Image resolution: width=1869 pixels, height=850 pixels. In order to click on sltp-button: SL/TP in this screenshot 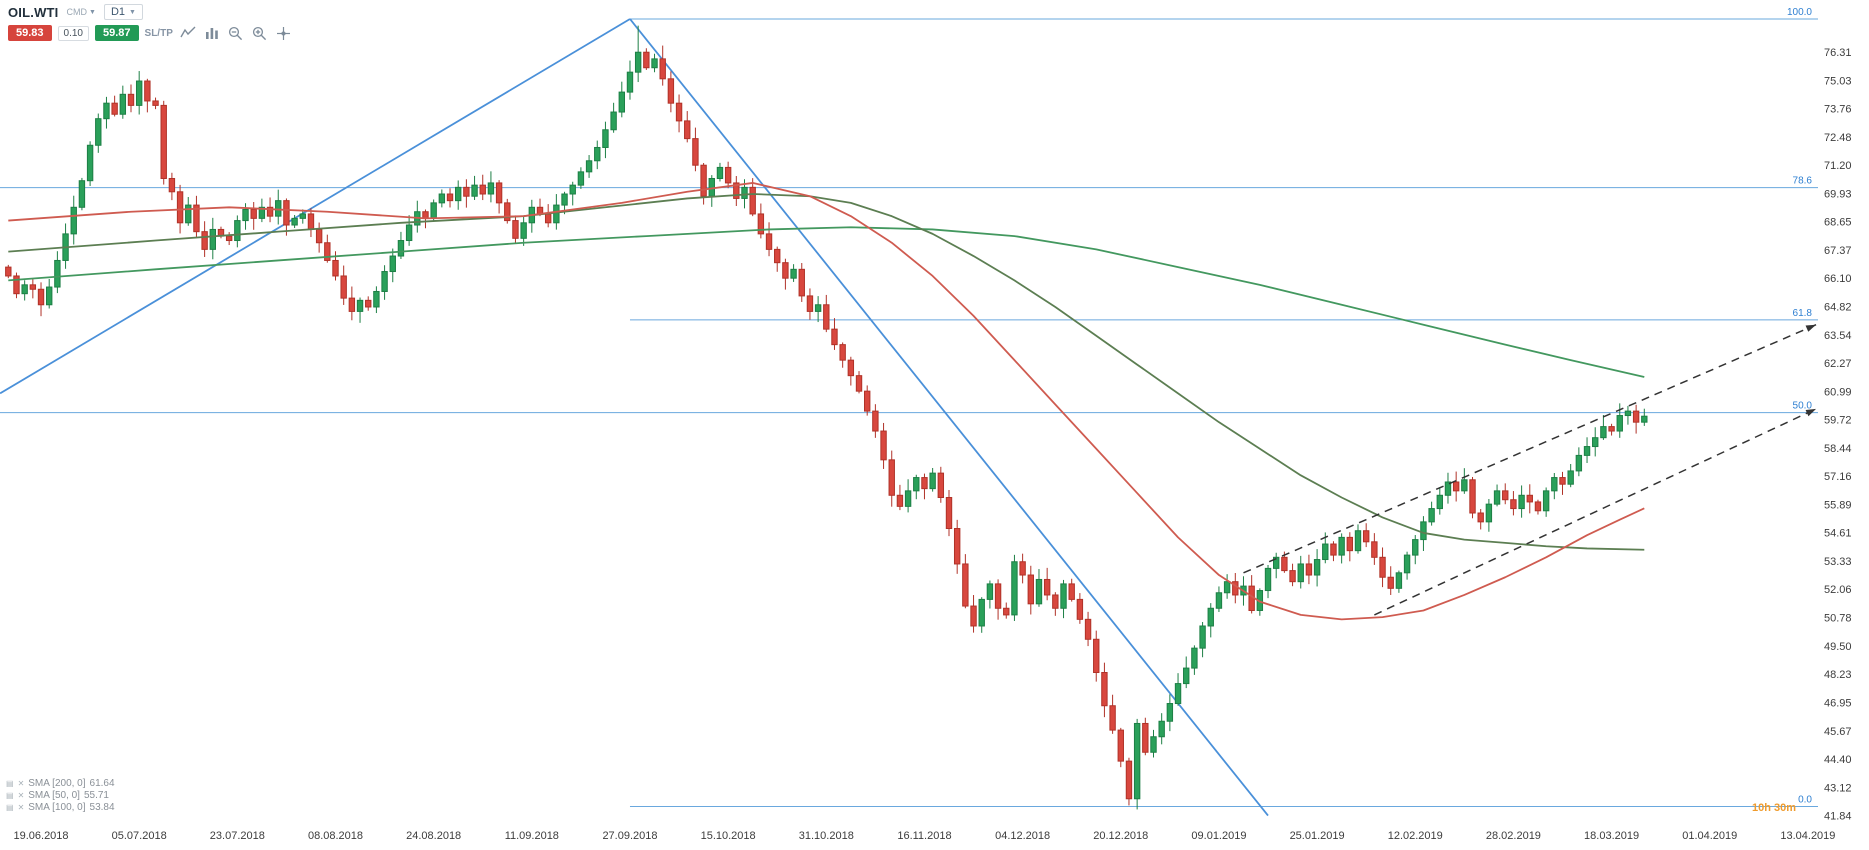, I will do `click(158, 33)`.